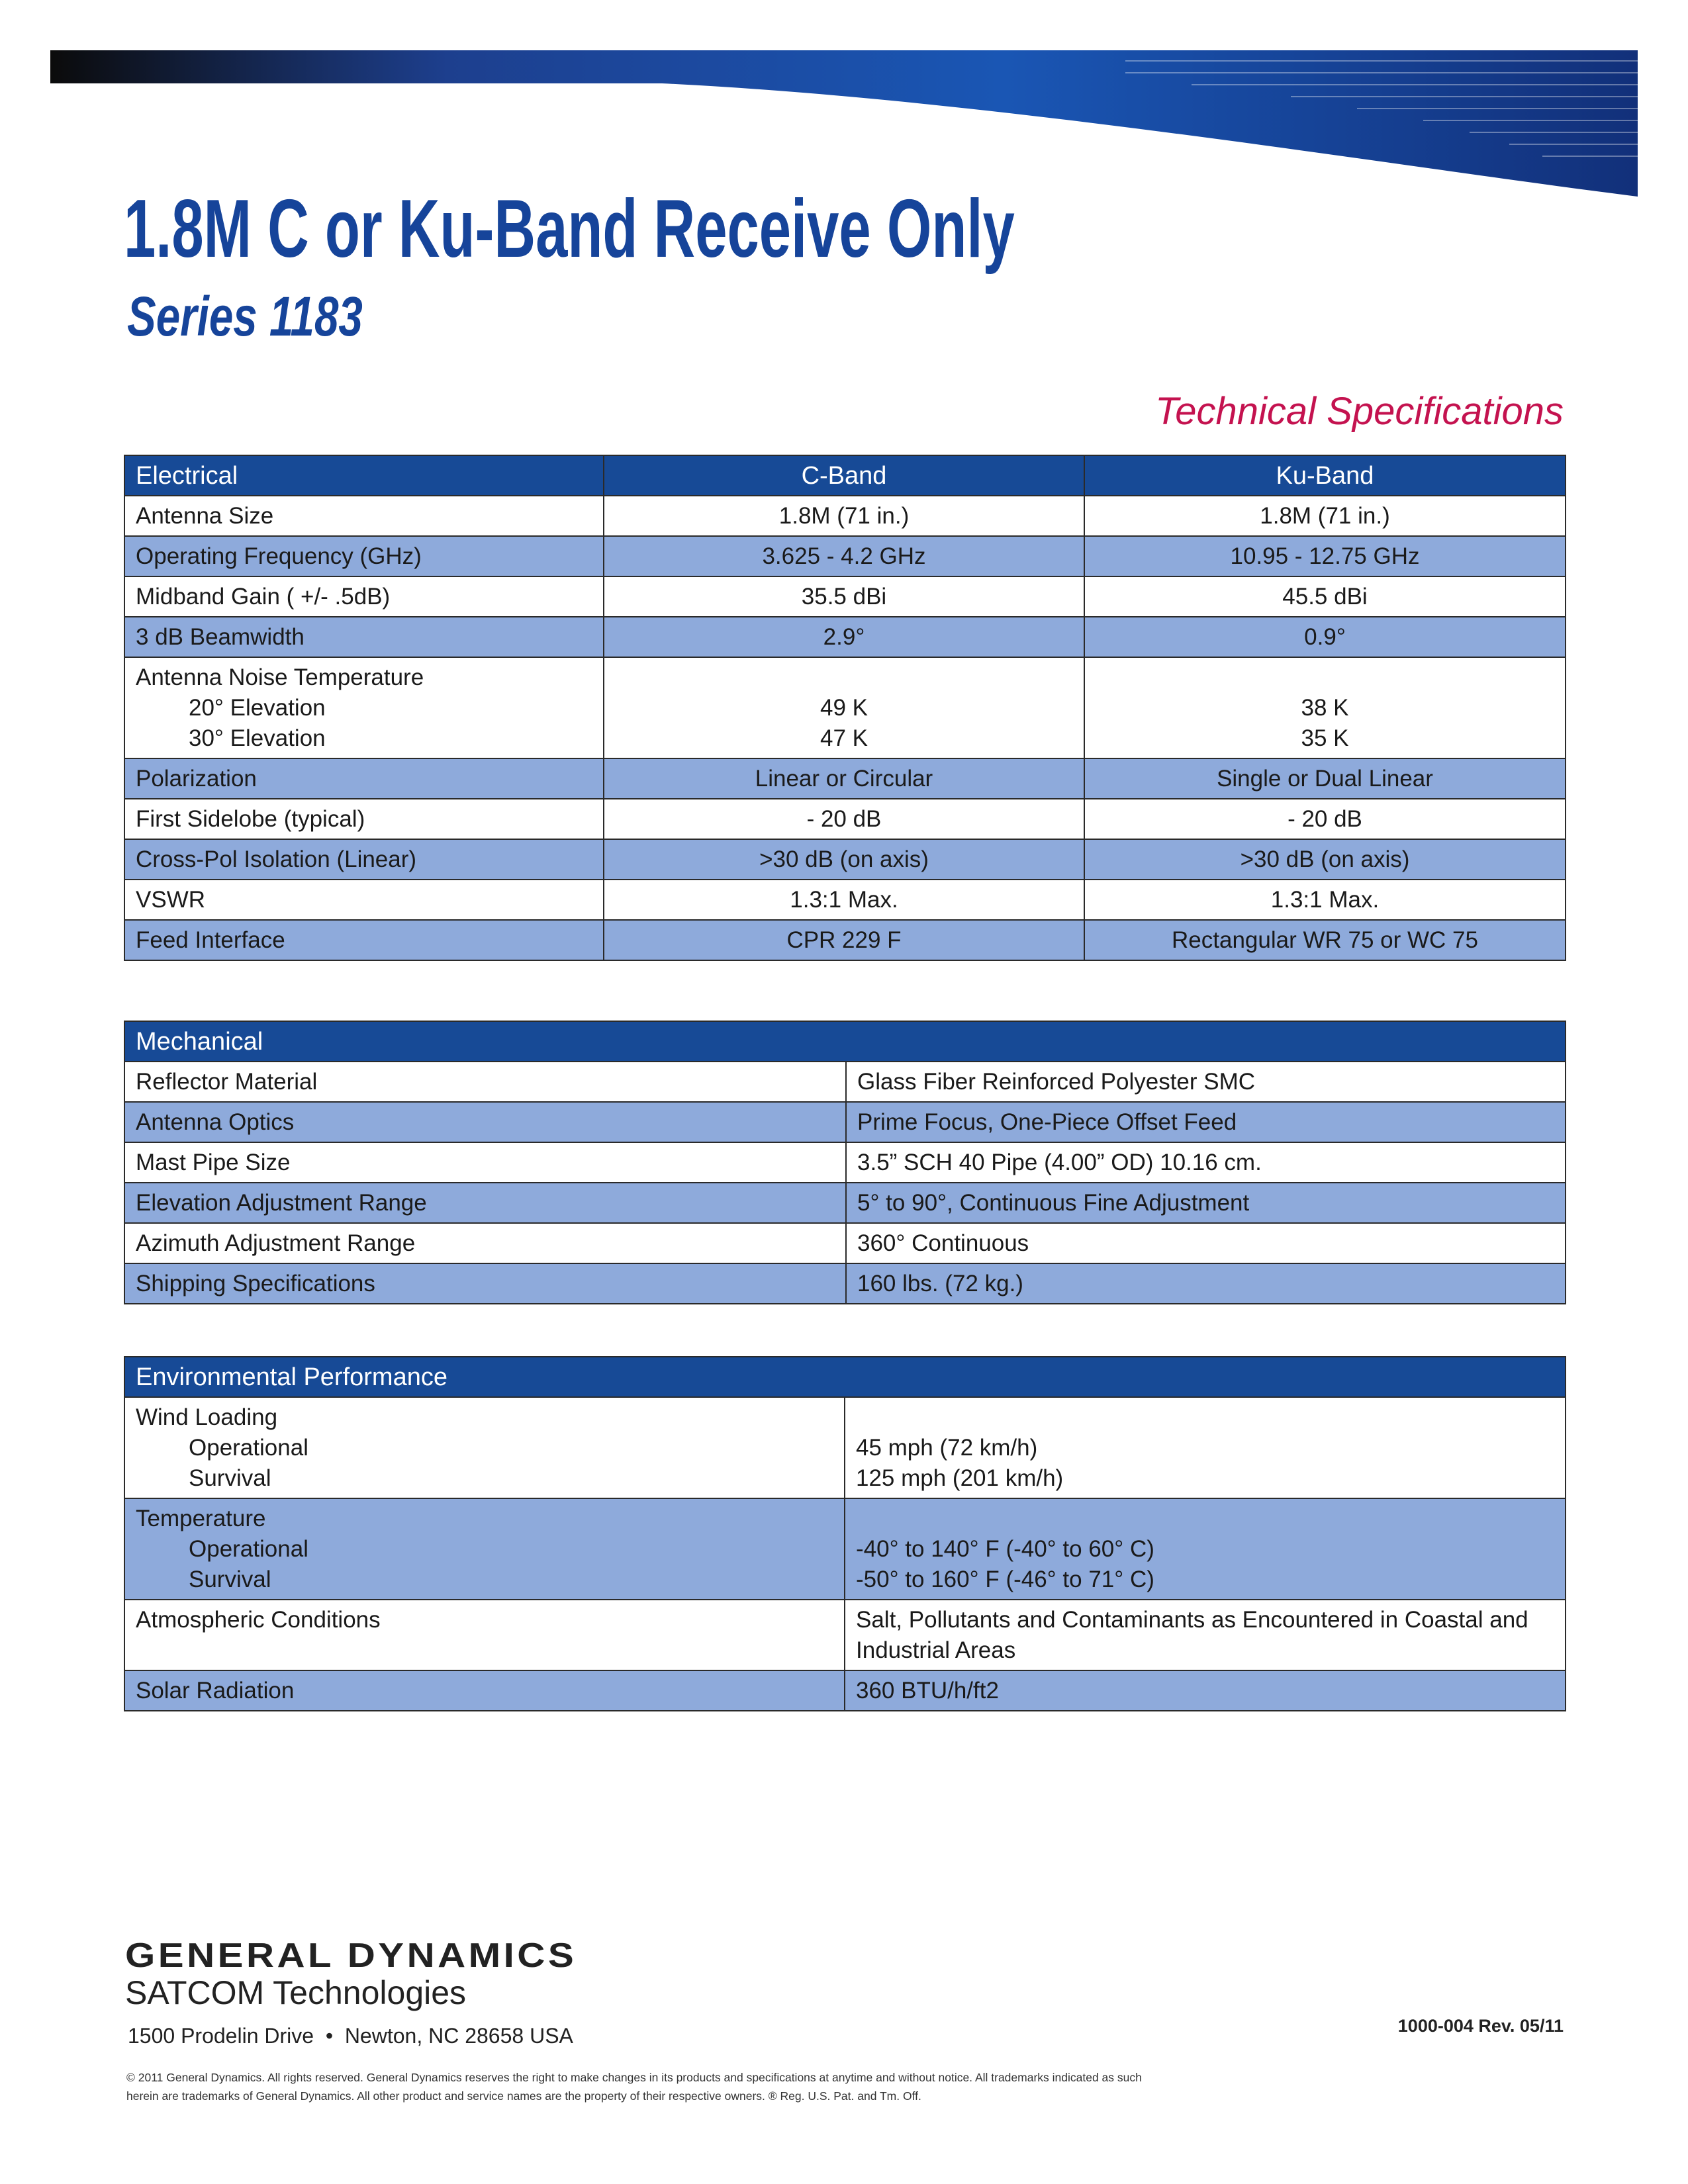 The height and width of the screenshot is (2184, 1688). Describe the element at coordinates (1005, 1579) in the screenshot. I see `value-text: -50° to 160° F (-46° to 71° C)` at that location.